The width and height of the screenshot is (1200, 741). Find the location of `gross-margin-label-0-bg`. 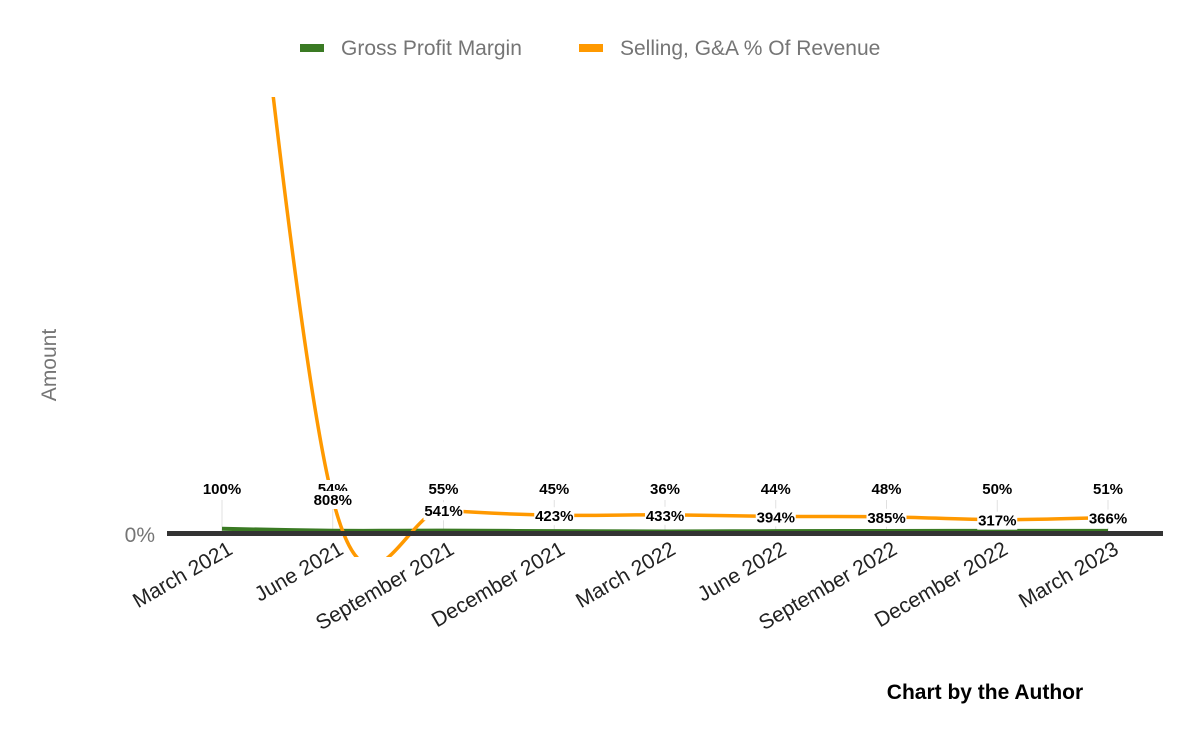

gross-margin-label-0-bg is located at coordinates (222, 489).